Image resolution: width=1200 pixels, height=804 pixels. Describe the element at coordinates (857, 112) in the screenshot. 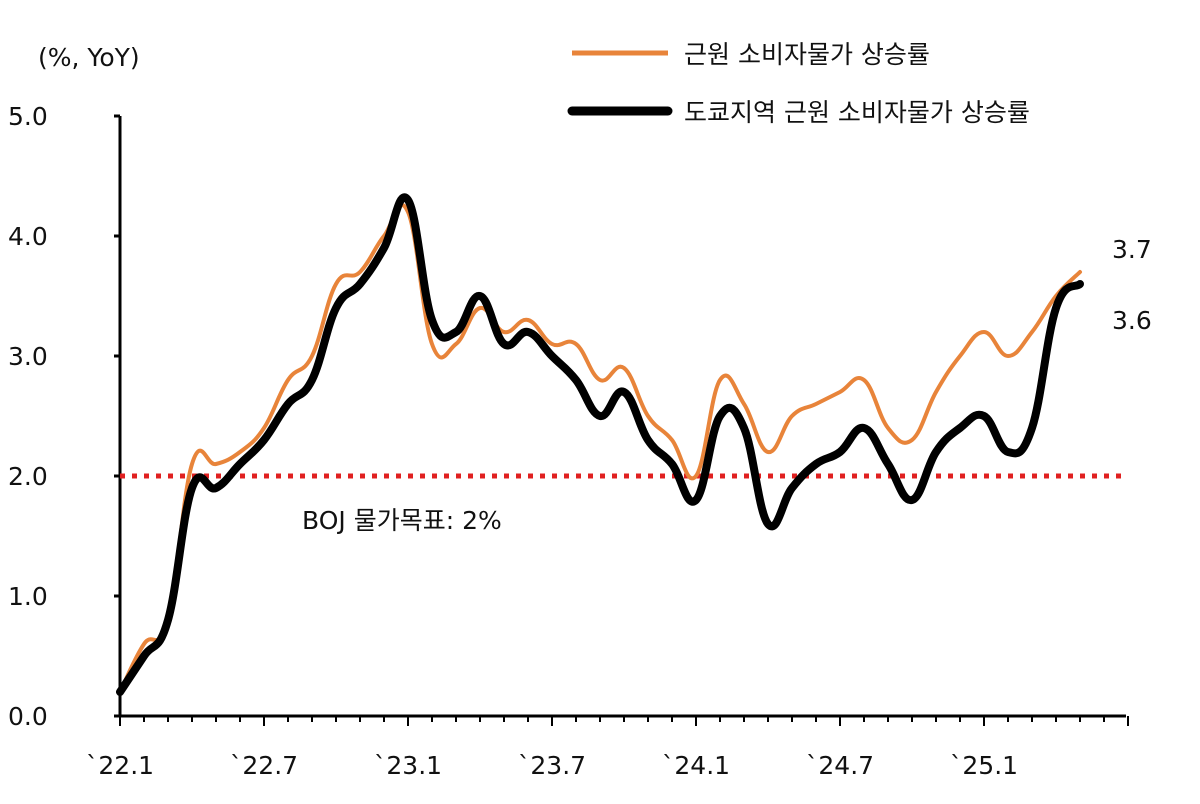

I see `legend-label-tokyo-core-cpi: 도쿄지역 근원 소비자물가 상승률` at that location.